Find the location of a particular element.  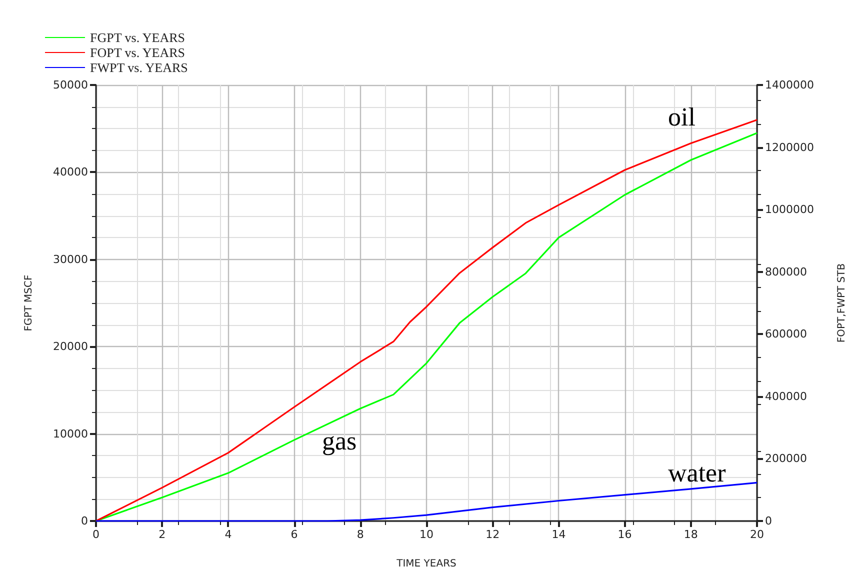

y2-tick-label: 600000 is located at coordinates (786, 334).